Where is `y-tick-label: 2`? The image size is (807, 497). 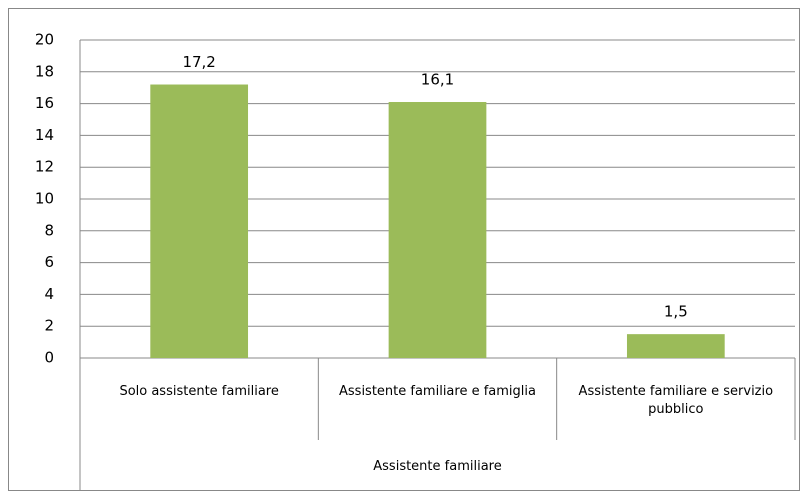
y-tick-label: 2 is located at coordinates (49, 326).